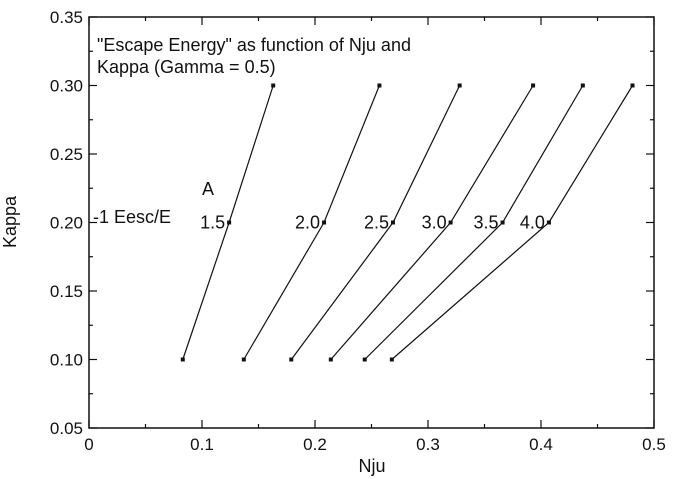  I want to click on y-tick-label: 0.20, so click(66, 223).